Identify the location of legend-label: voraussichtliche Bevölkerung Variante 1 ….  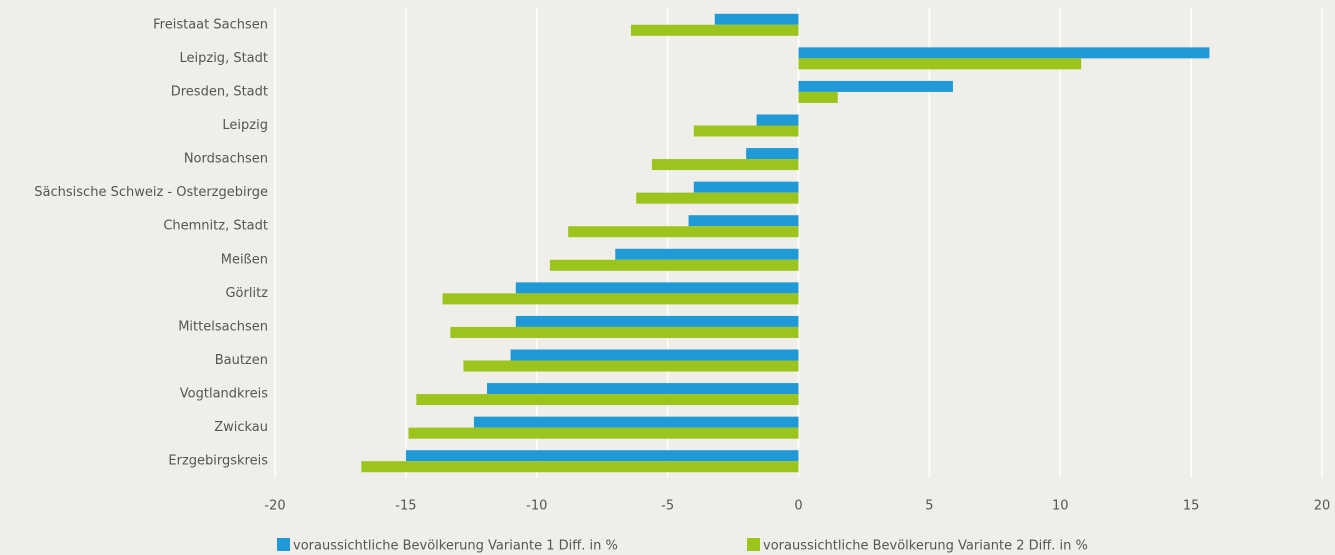
(455, 546).